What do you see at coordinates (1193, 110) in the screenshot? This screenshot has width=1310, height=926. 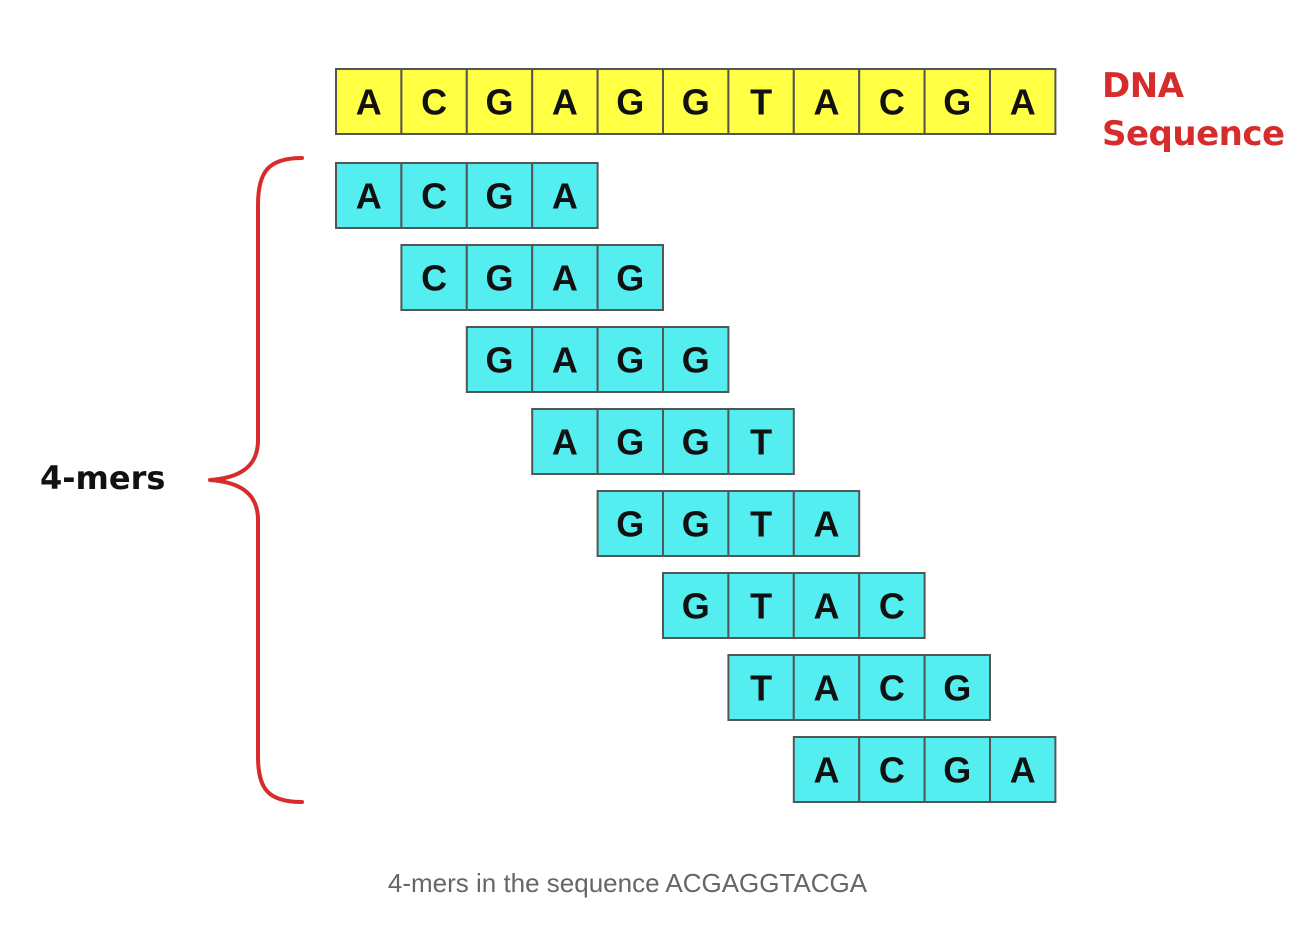 I see `dna-sequence-label: DNA Sequence` at bounding box center [1193, 110].